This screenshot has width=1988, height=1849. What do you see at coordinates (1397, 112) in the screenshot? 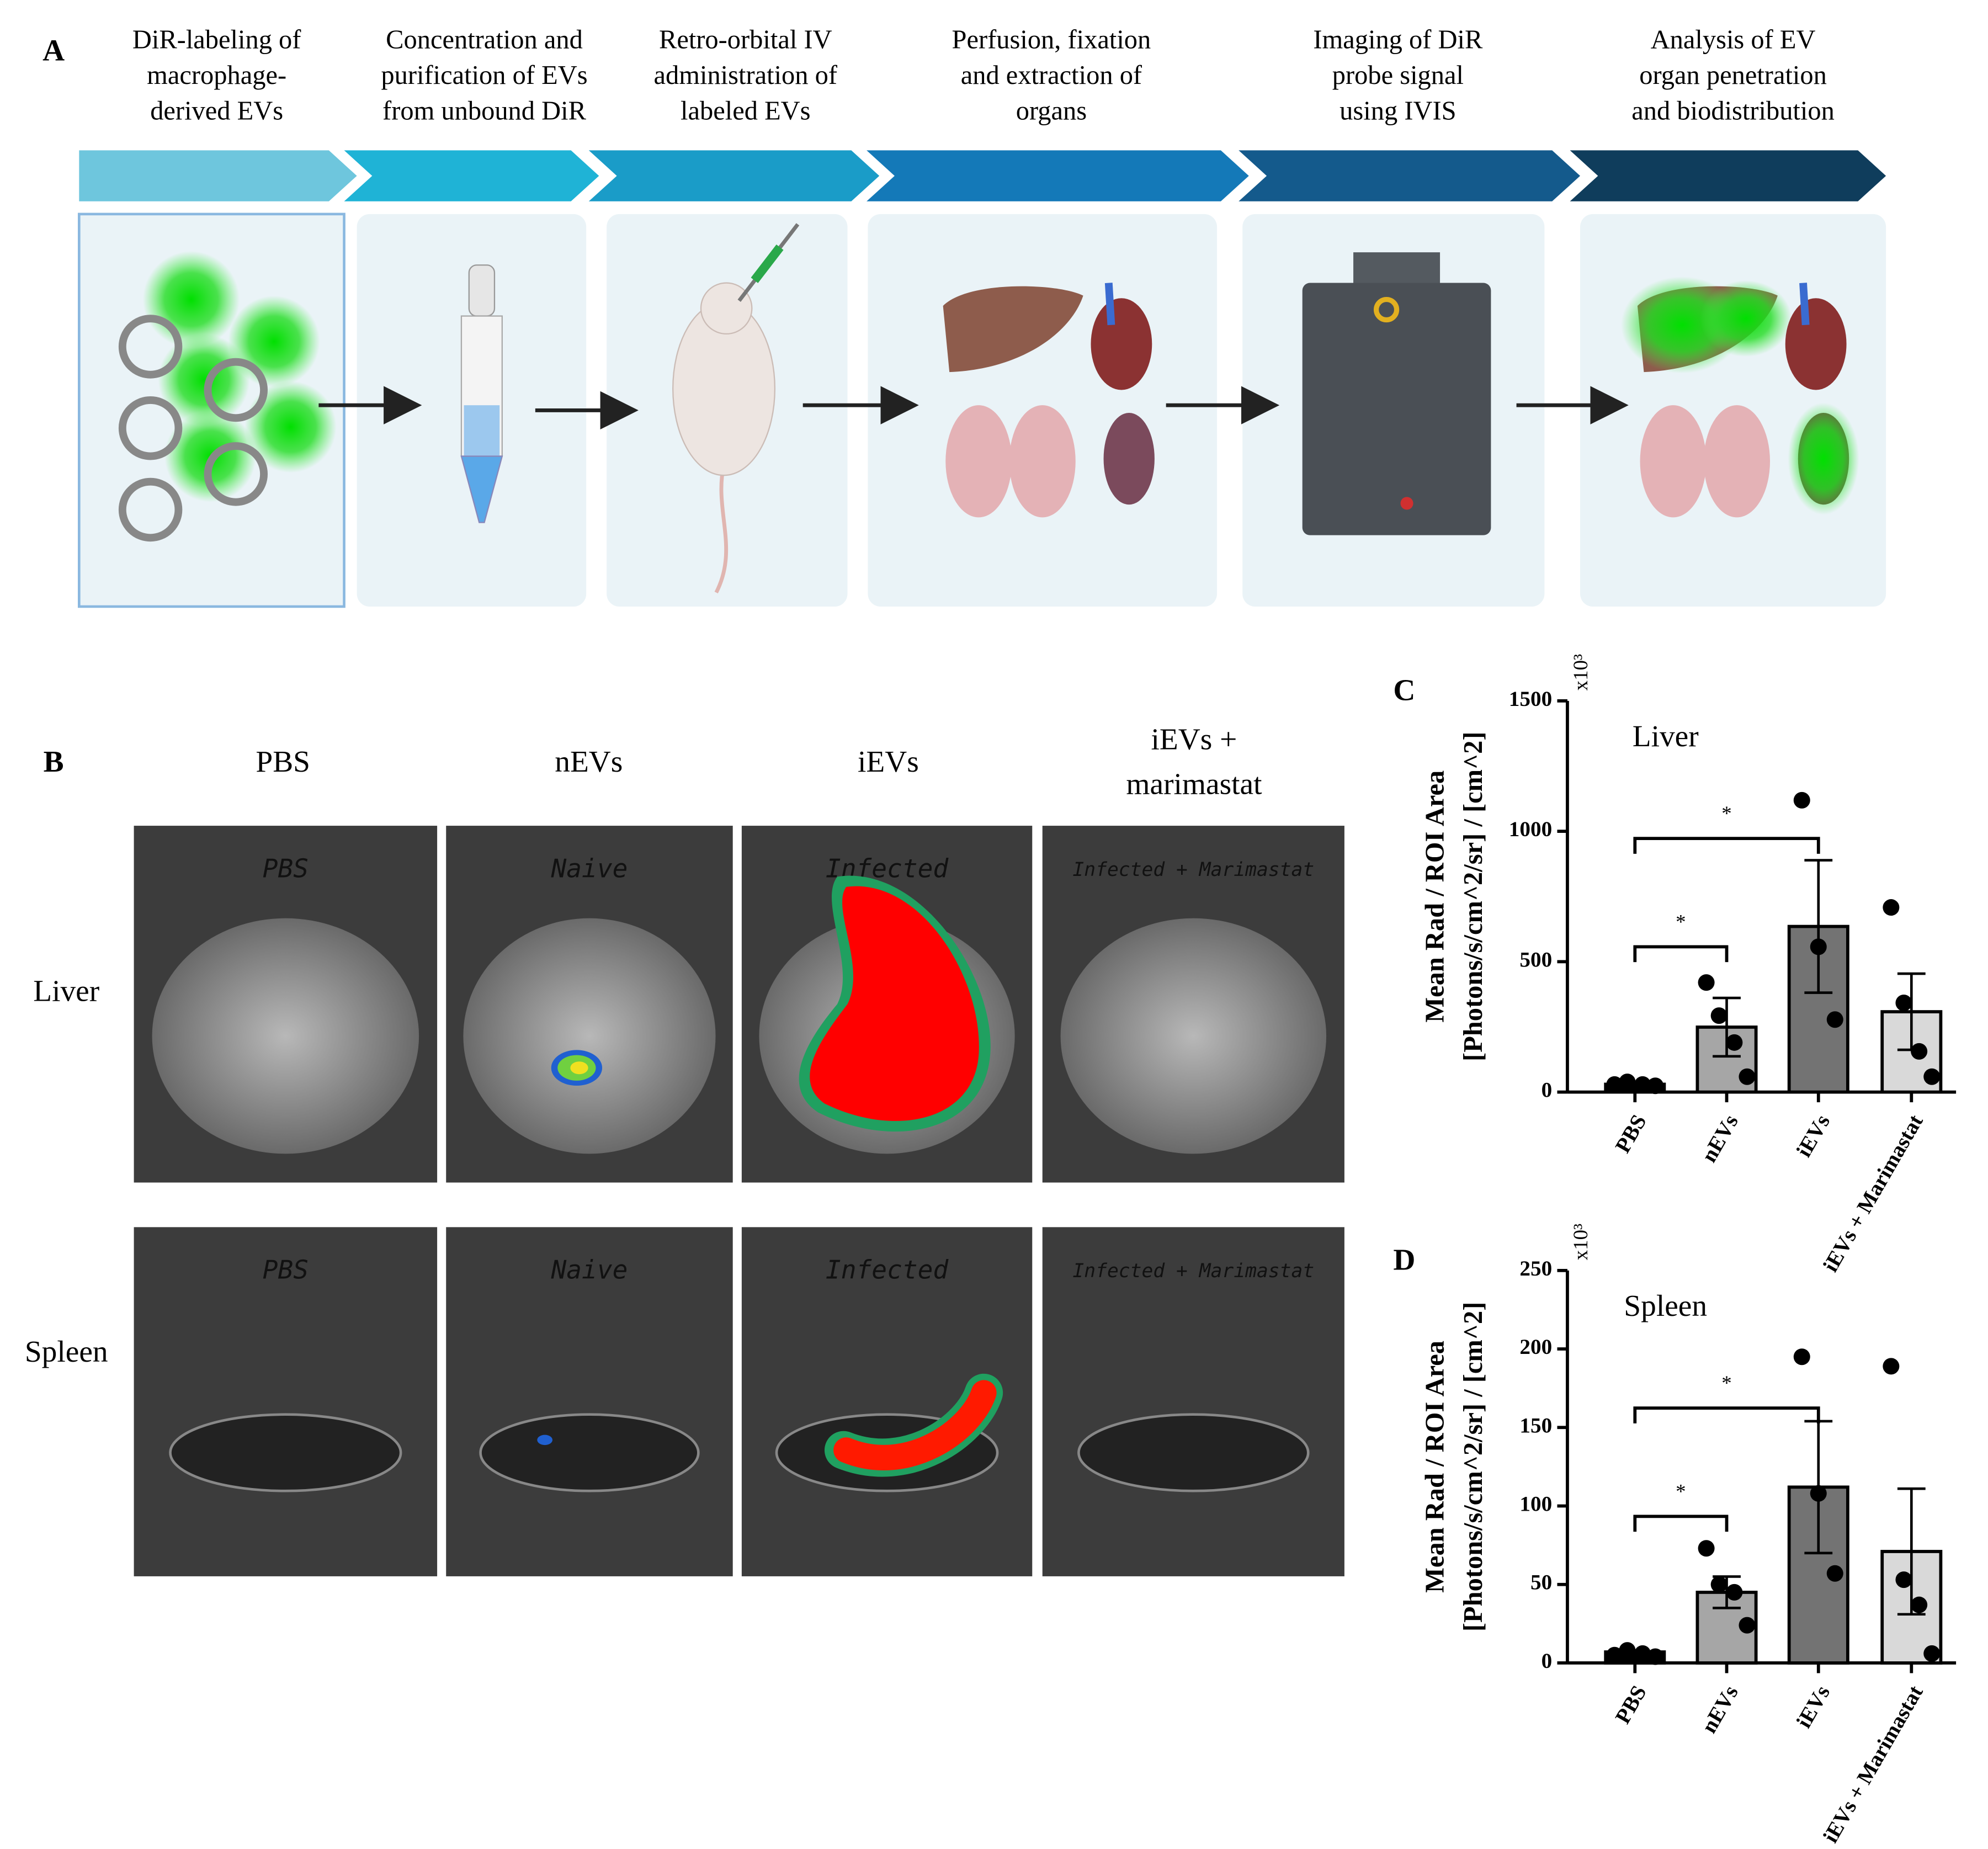
I see `step-label: using IVIS` at bounding box center [1397, 112].